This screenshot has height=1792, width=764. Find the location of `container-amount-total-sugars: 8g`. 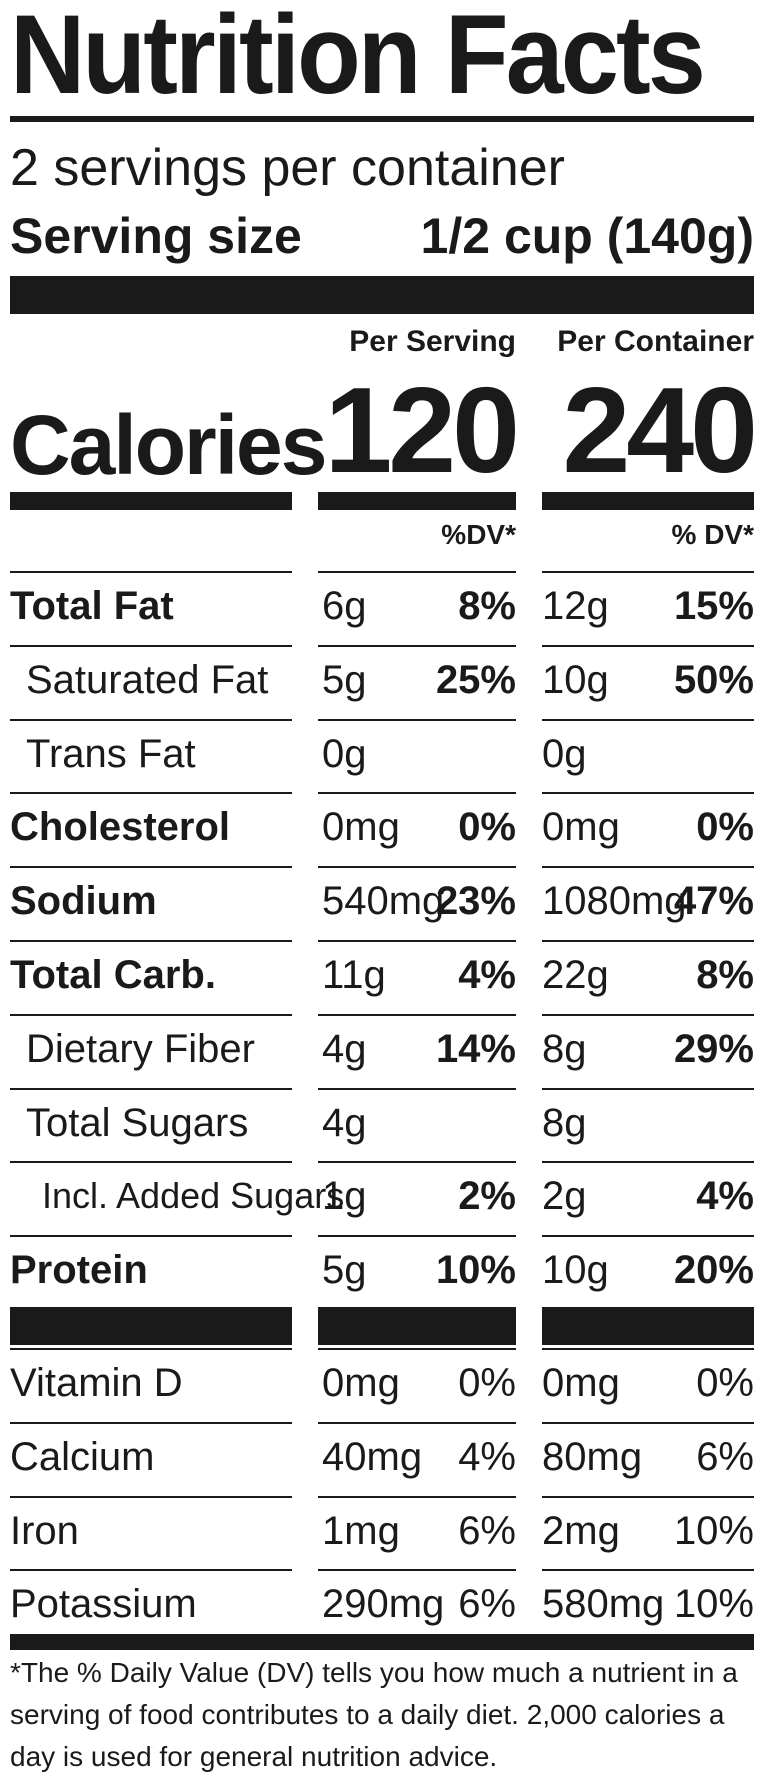

container-amount-total-sugars: 8g is located at coordinates (564, 1122).